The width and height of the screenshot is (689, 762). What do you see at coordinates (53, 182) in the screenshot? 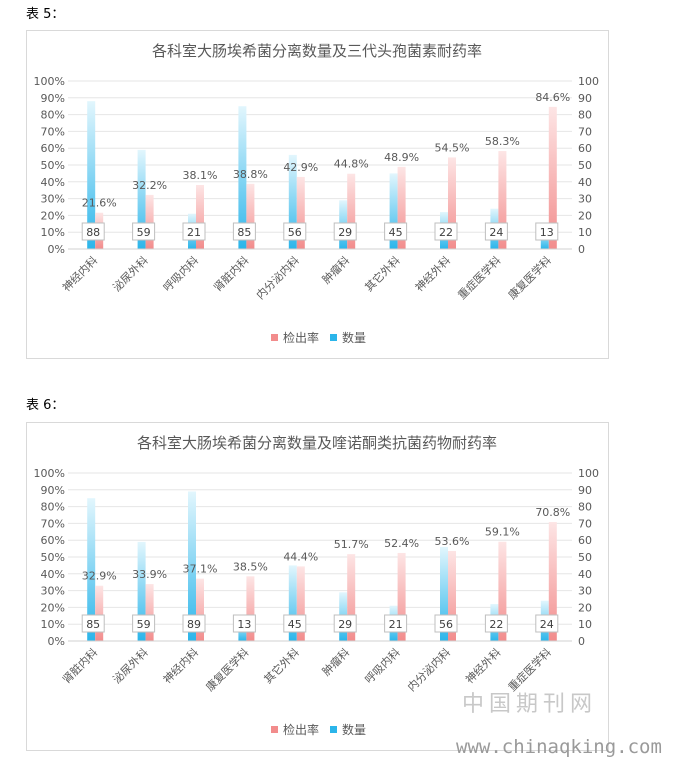
I see `left-axis-tick: 40%` at bounding box center [53, 182].